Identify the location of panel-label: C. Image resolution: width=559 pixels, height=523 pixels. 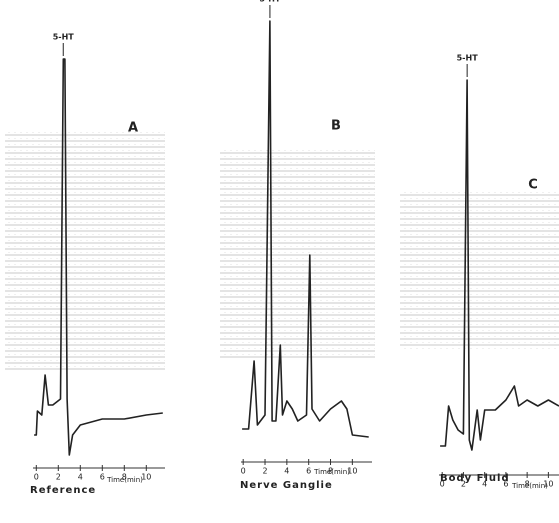
(533, 185).